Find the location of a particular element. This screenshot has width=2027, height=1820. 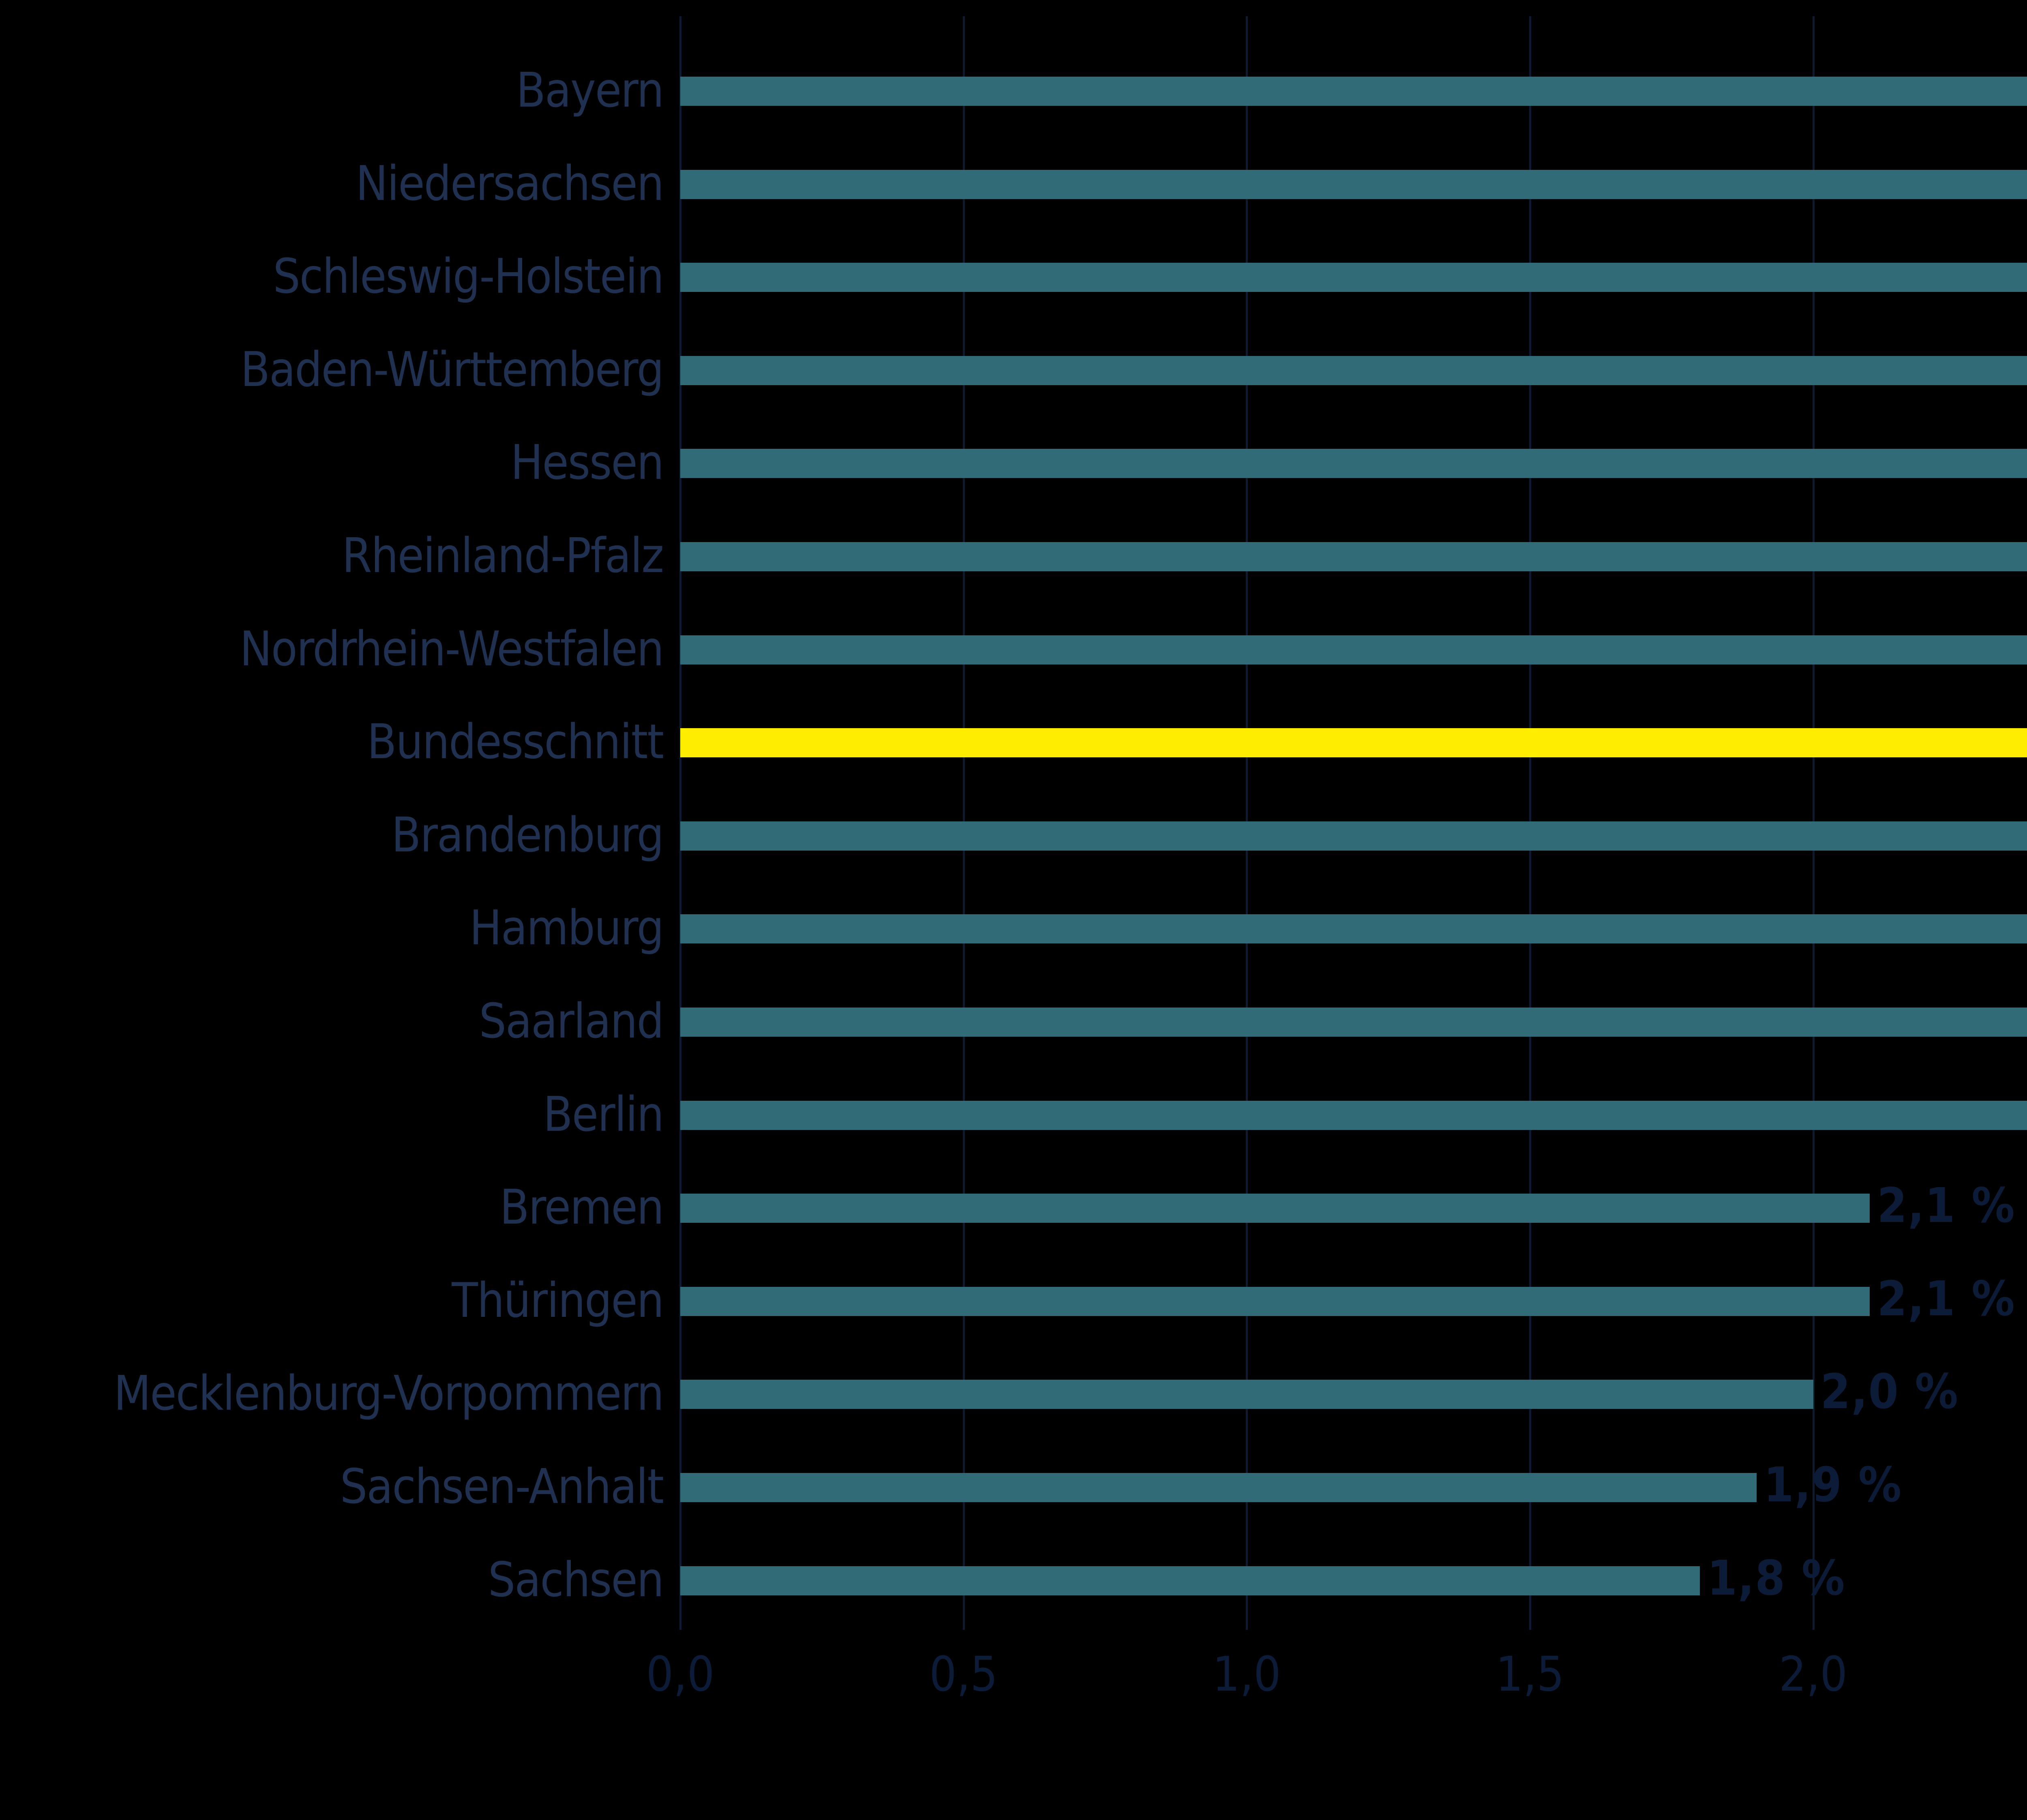

x-tick-label: 1,0 is located at coordinates (1246, 1674).